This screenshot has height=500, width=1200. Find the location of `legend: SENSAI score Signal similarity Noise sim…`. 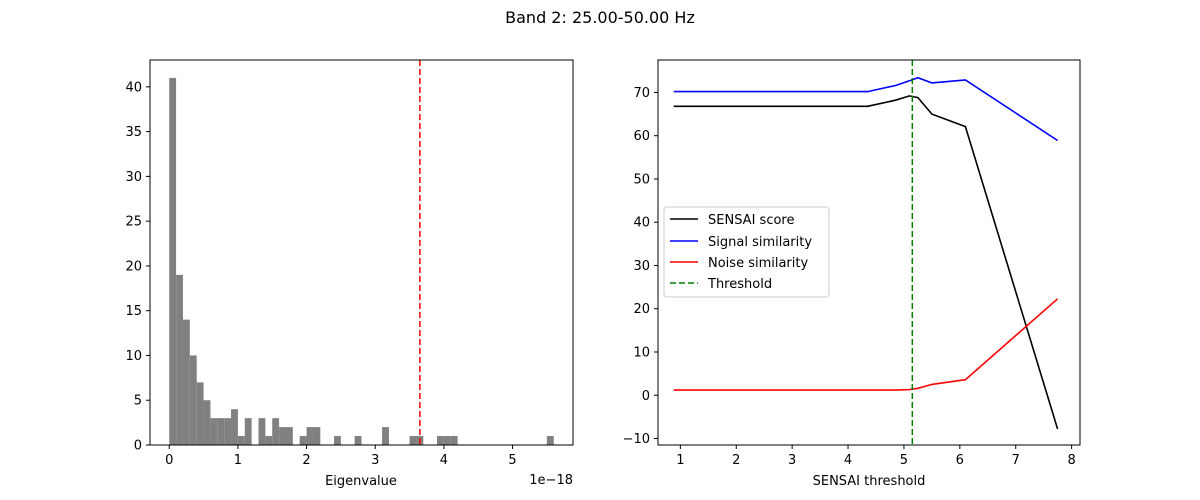

legend: SENSAI score Signal similarity Noise sim… is located at coordinates (746, 252).